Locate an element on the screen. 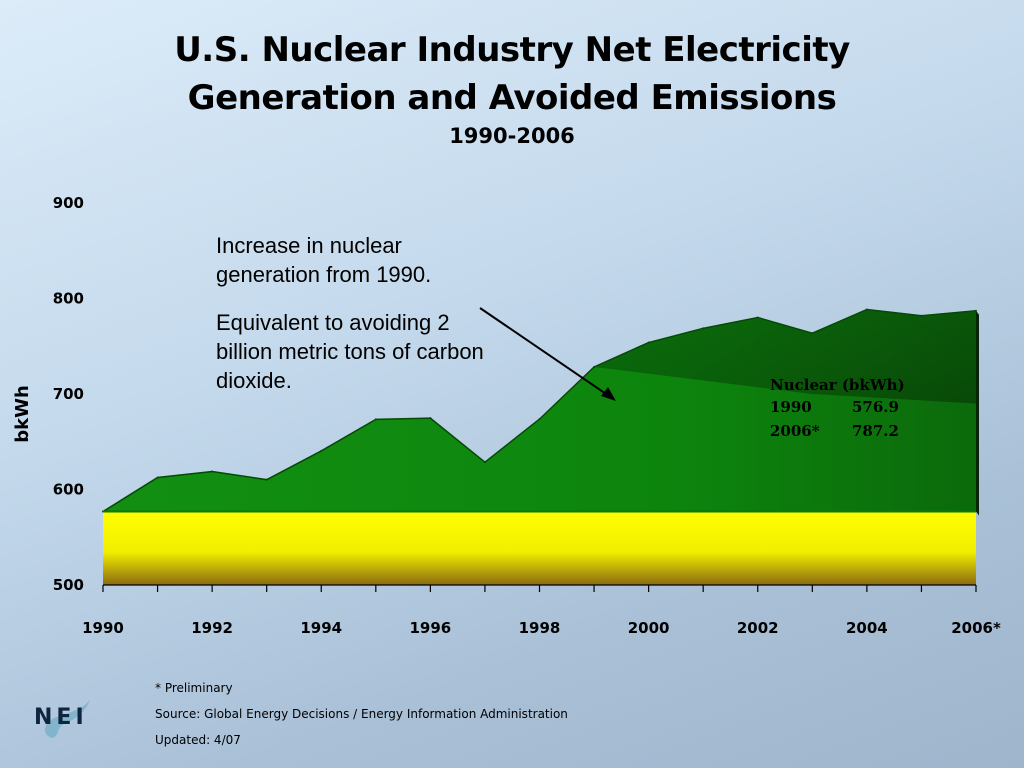  inset-value-1990: 576.9 is located at coordinates (875, 407).